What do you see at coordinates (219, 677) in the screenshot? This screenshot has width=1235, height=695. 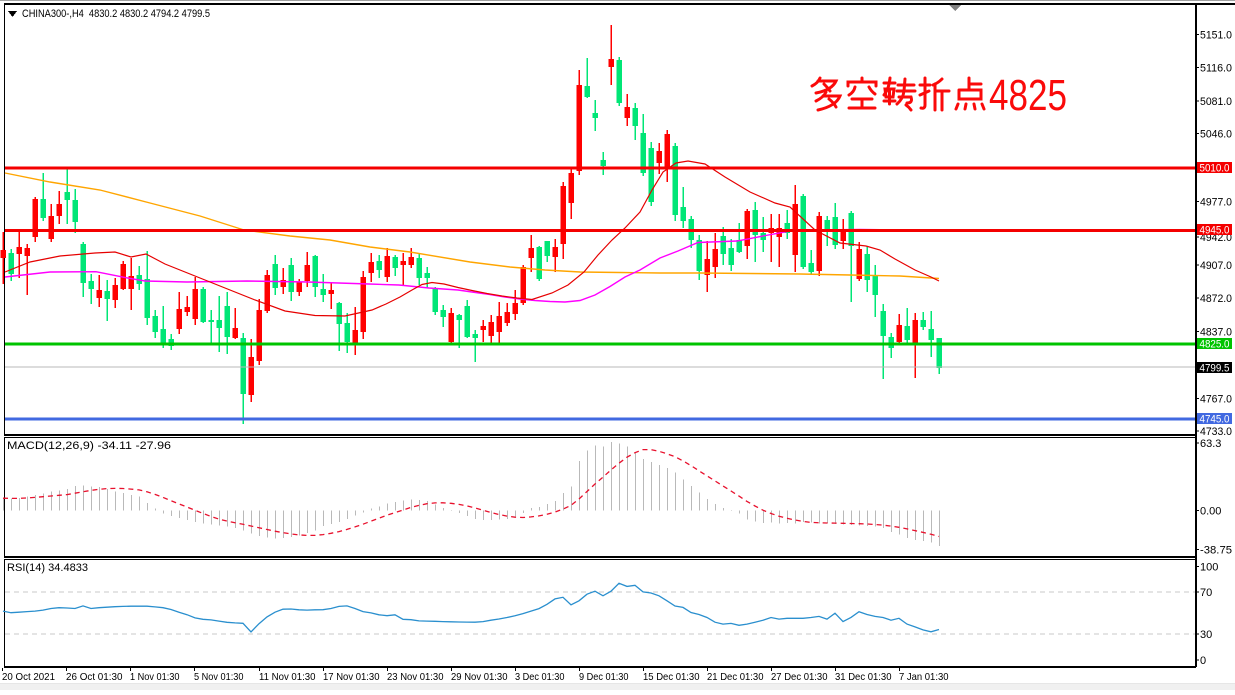 I see `svg-text: 5 Nov 01:30` at bounding box center [219, 677].